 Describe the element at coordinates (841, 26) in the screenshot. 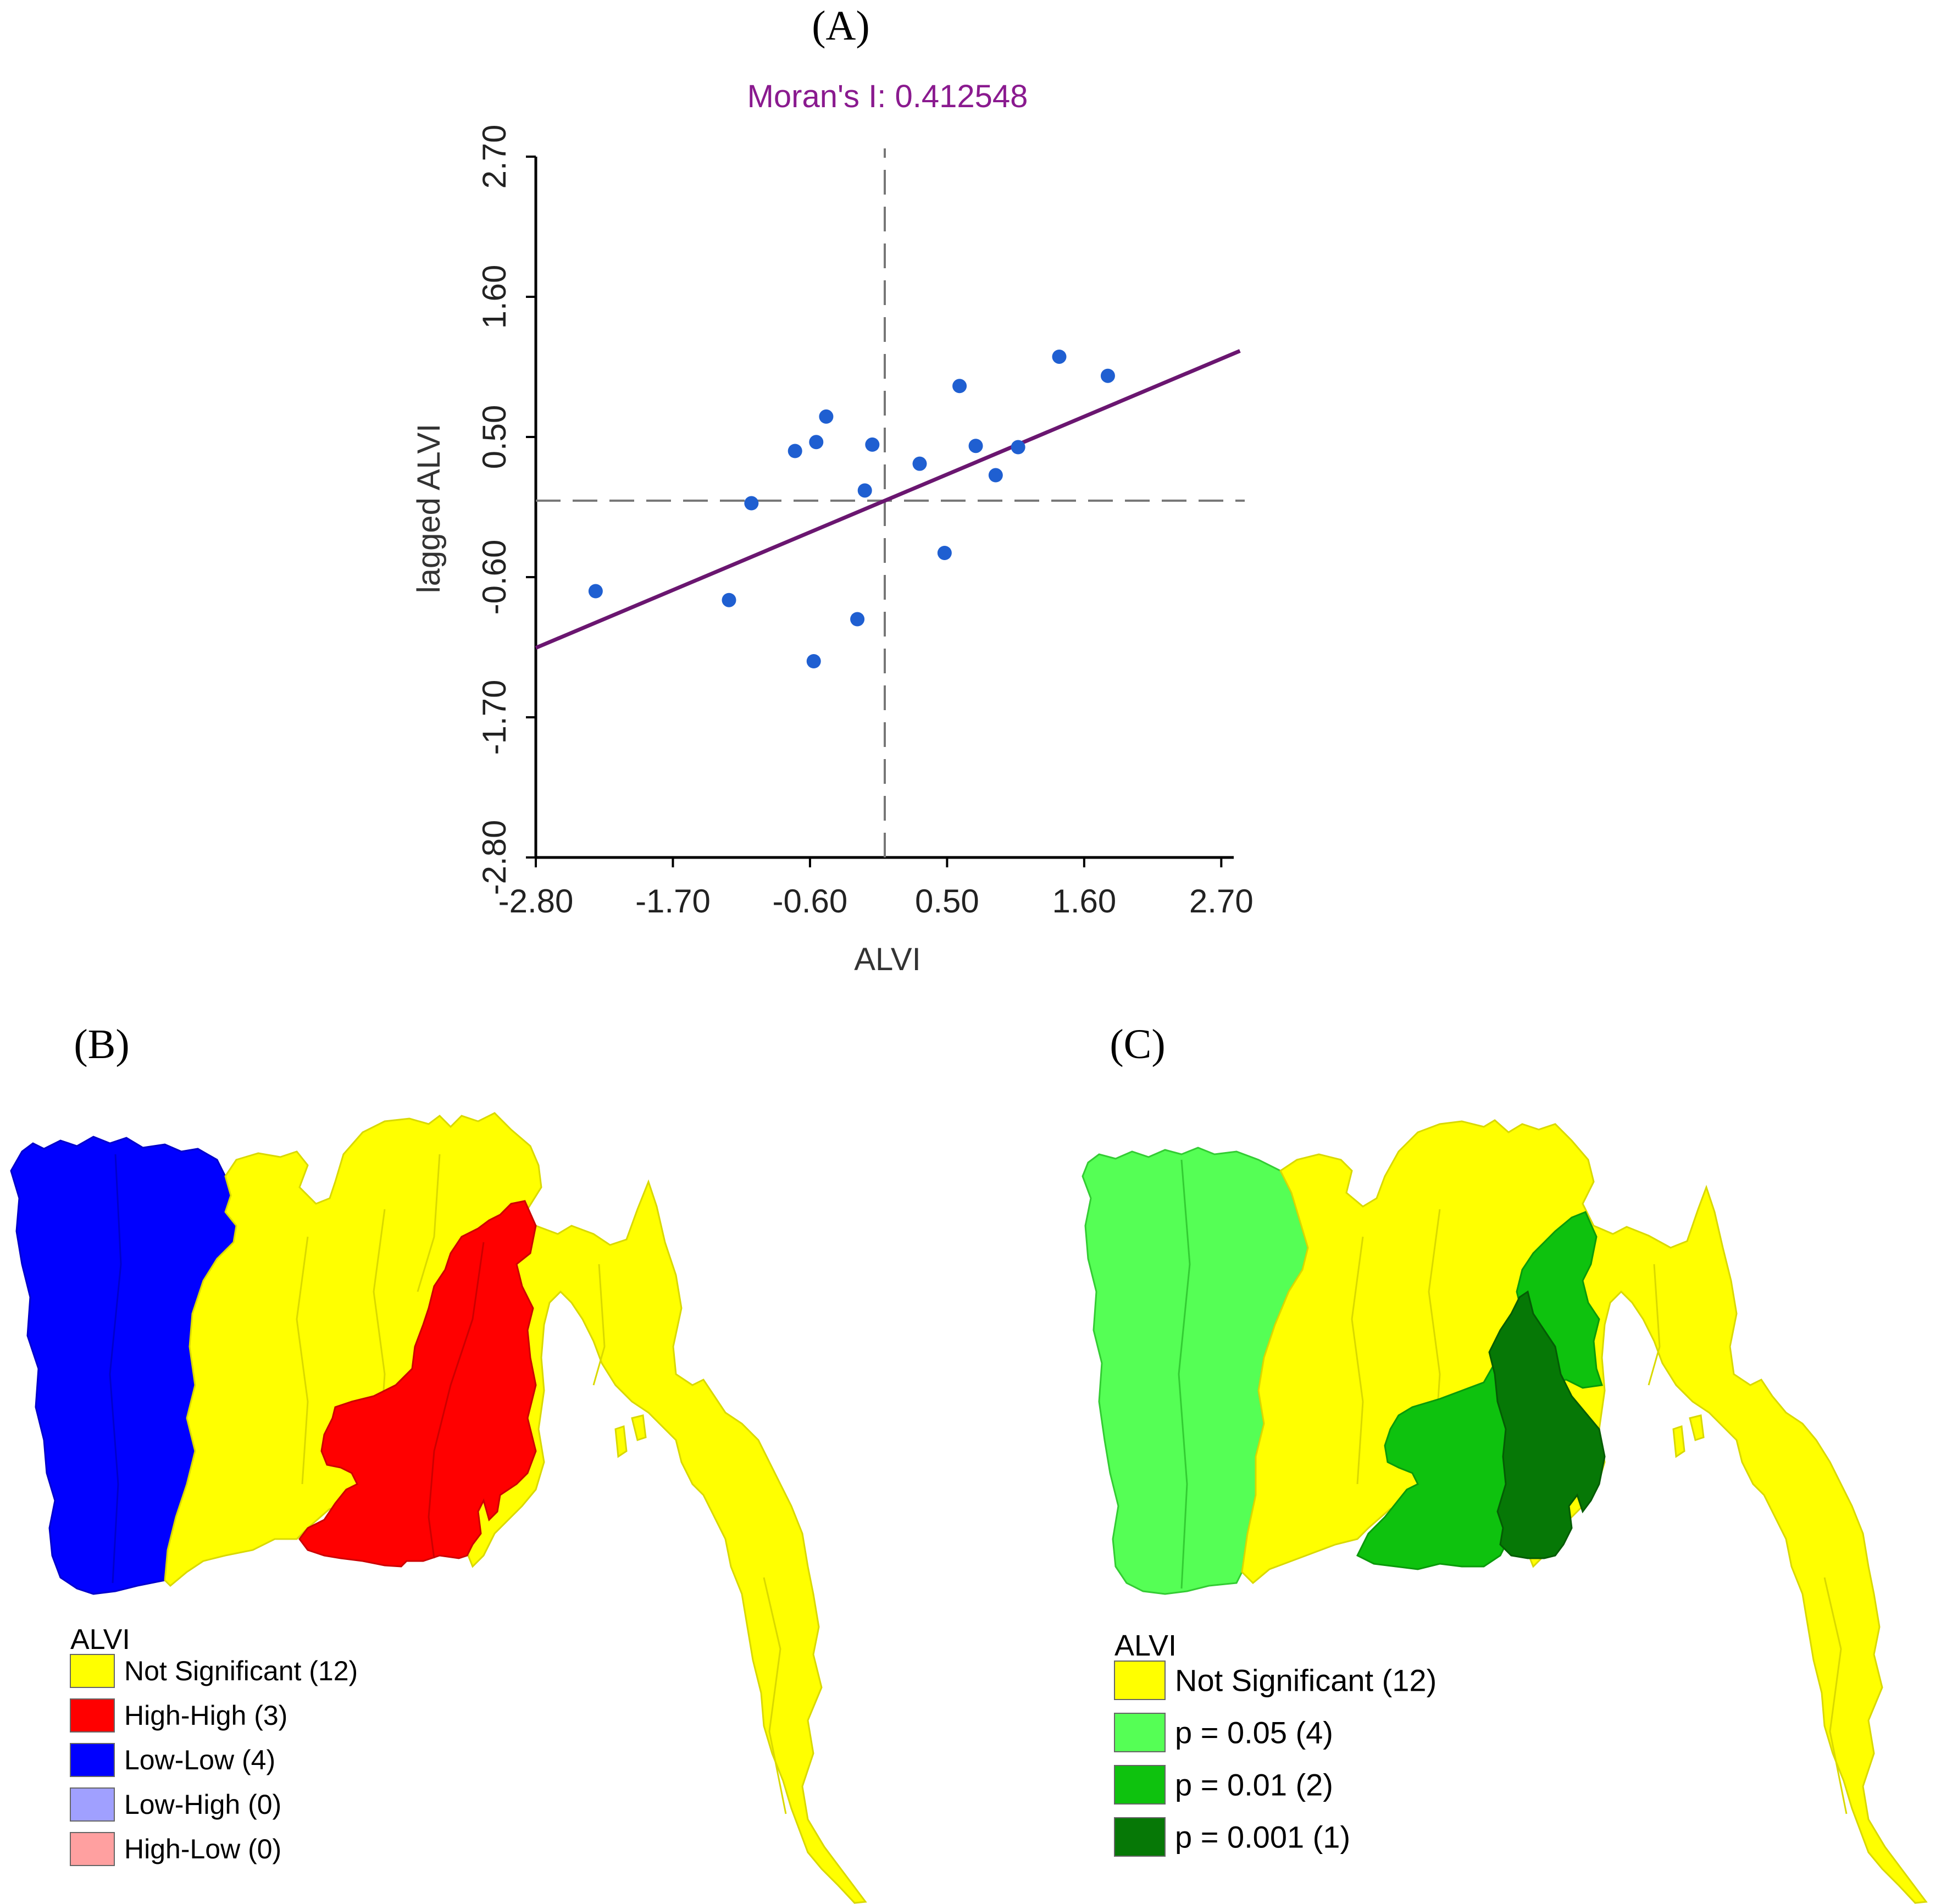

I see `panel-a-label: (A)` at that location.